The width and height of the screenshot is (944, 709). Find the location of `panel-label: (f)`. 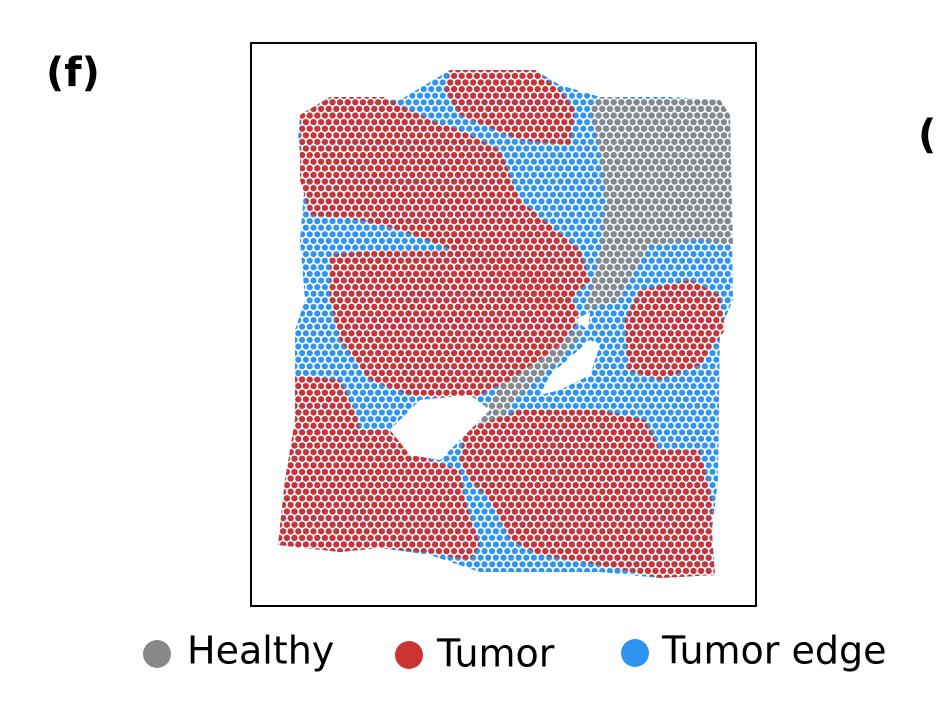

panel-label: (f) is located at coordinates (73, 73).